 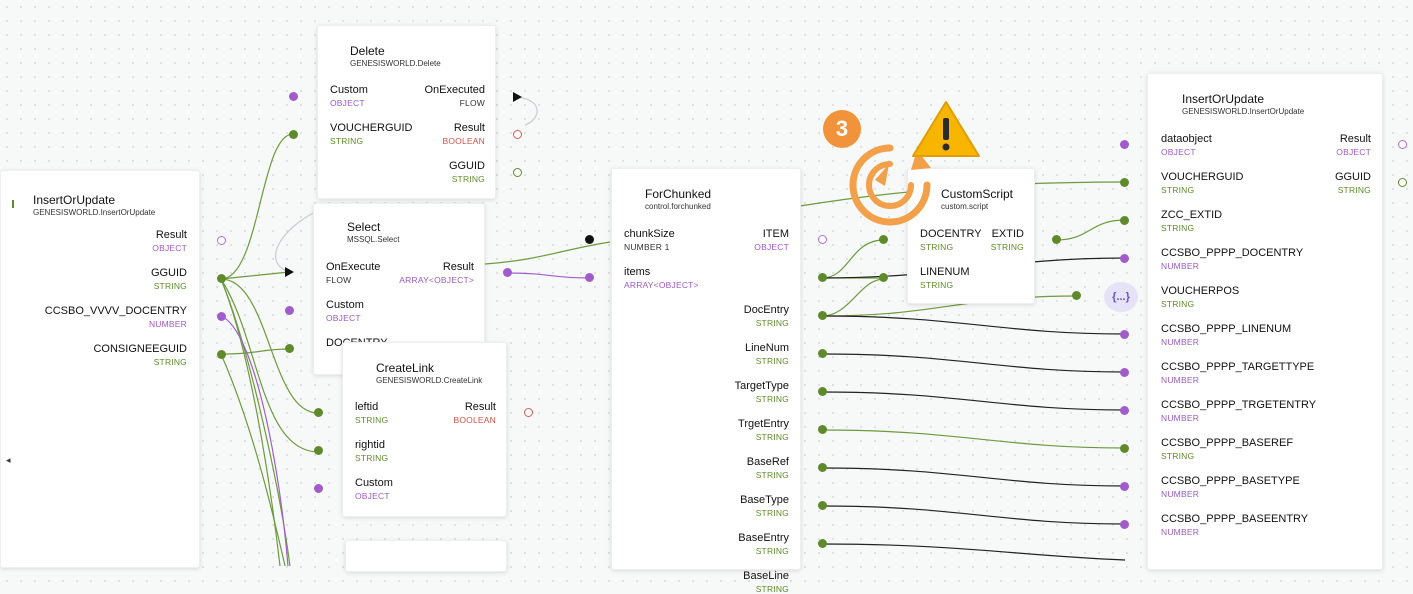 What do you see at coordinates (1226, 329) in the screenshot?
I see `port-label-ccsbo-pppp-linenum: CCSBO_PPPP_LINENUM` at bounding box center [1226, 329].